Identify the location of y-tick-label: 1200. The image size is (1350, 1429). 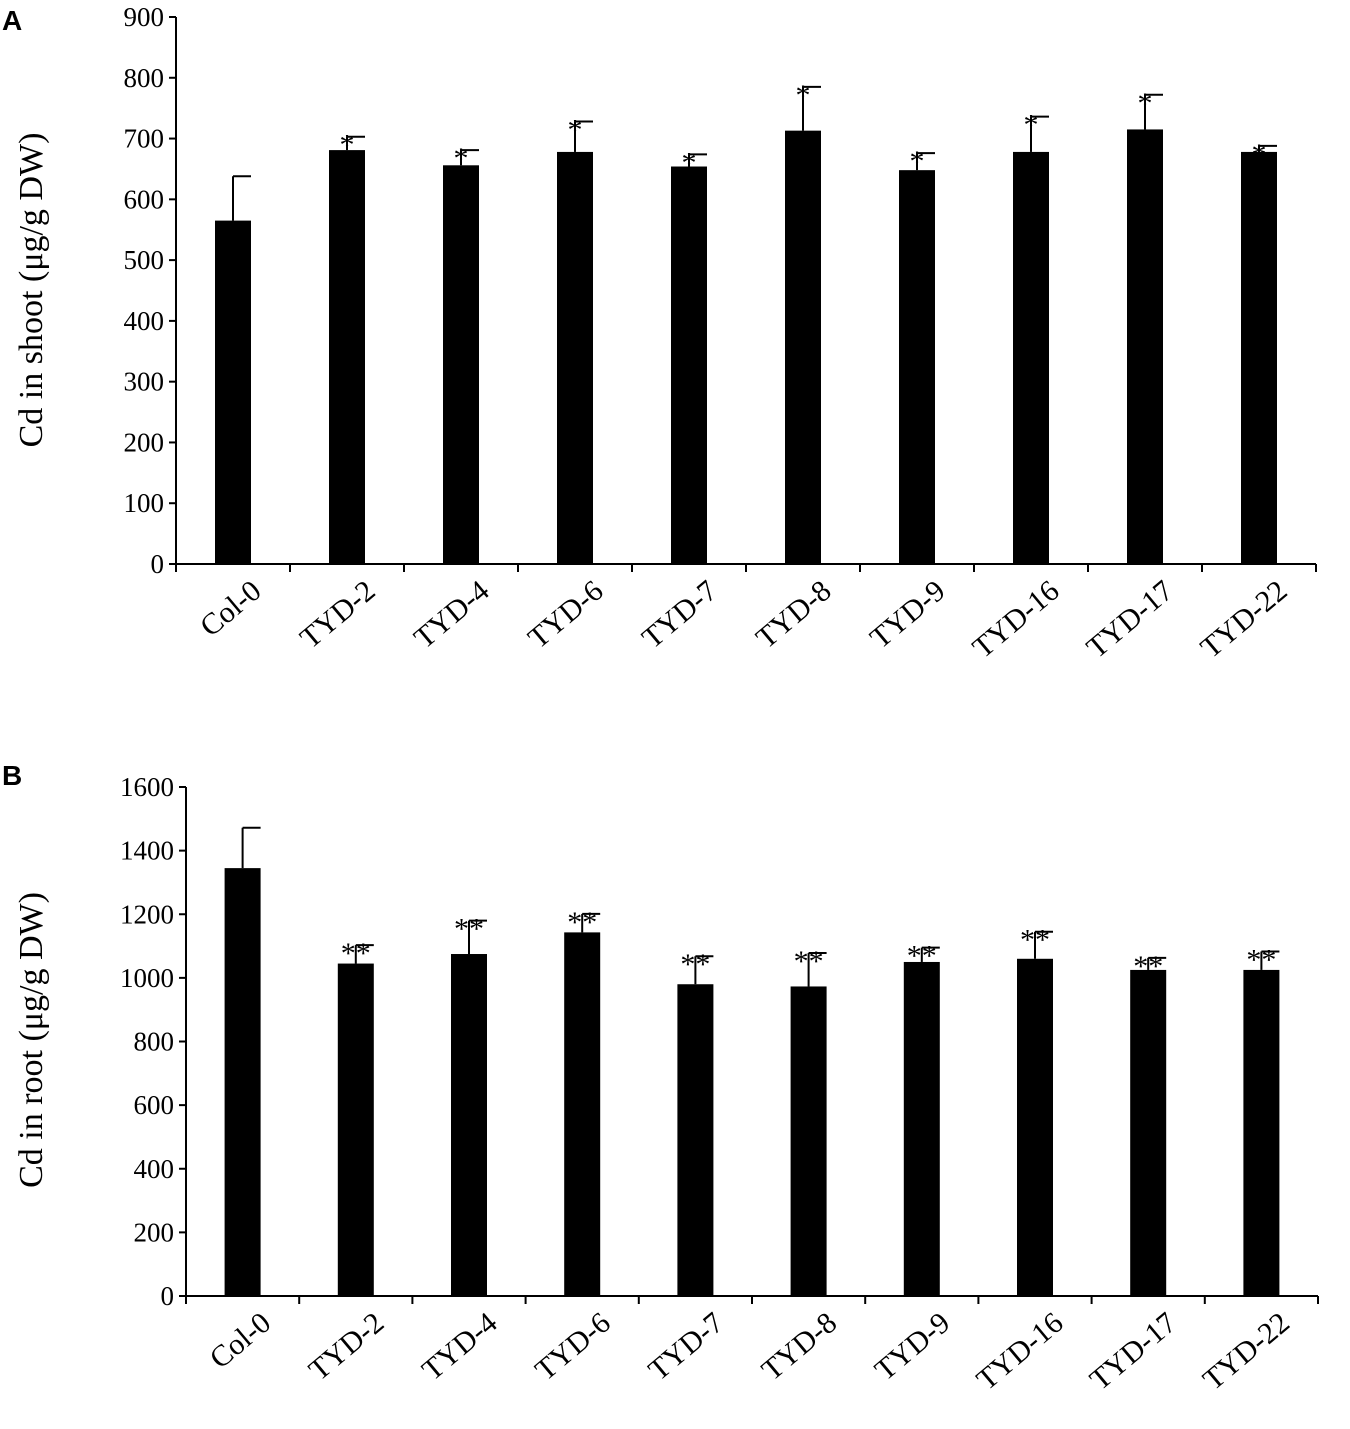
(147, 914).